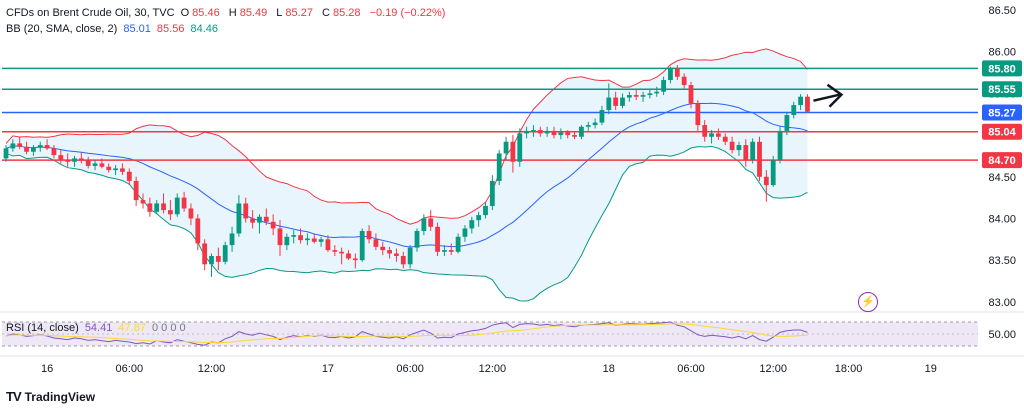  I want to click on tradingview-logo: TV TradingView, so click(50, 396).